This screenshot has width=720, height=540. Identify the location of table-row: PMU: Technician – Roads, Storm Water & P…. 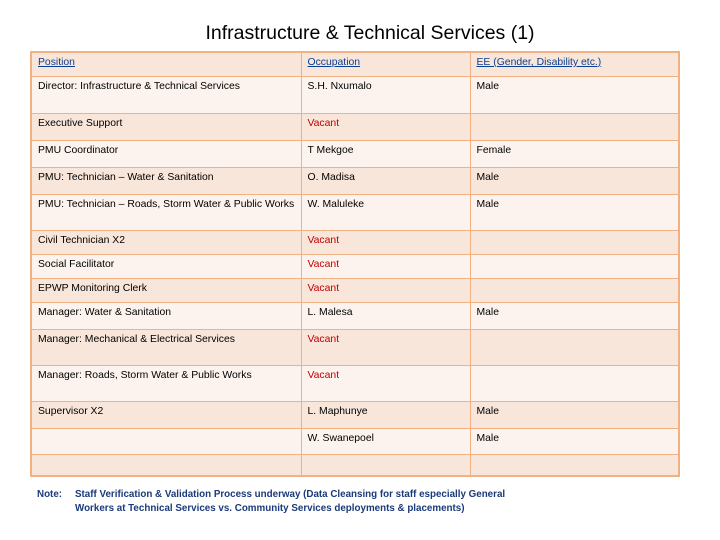
(355, 212).